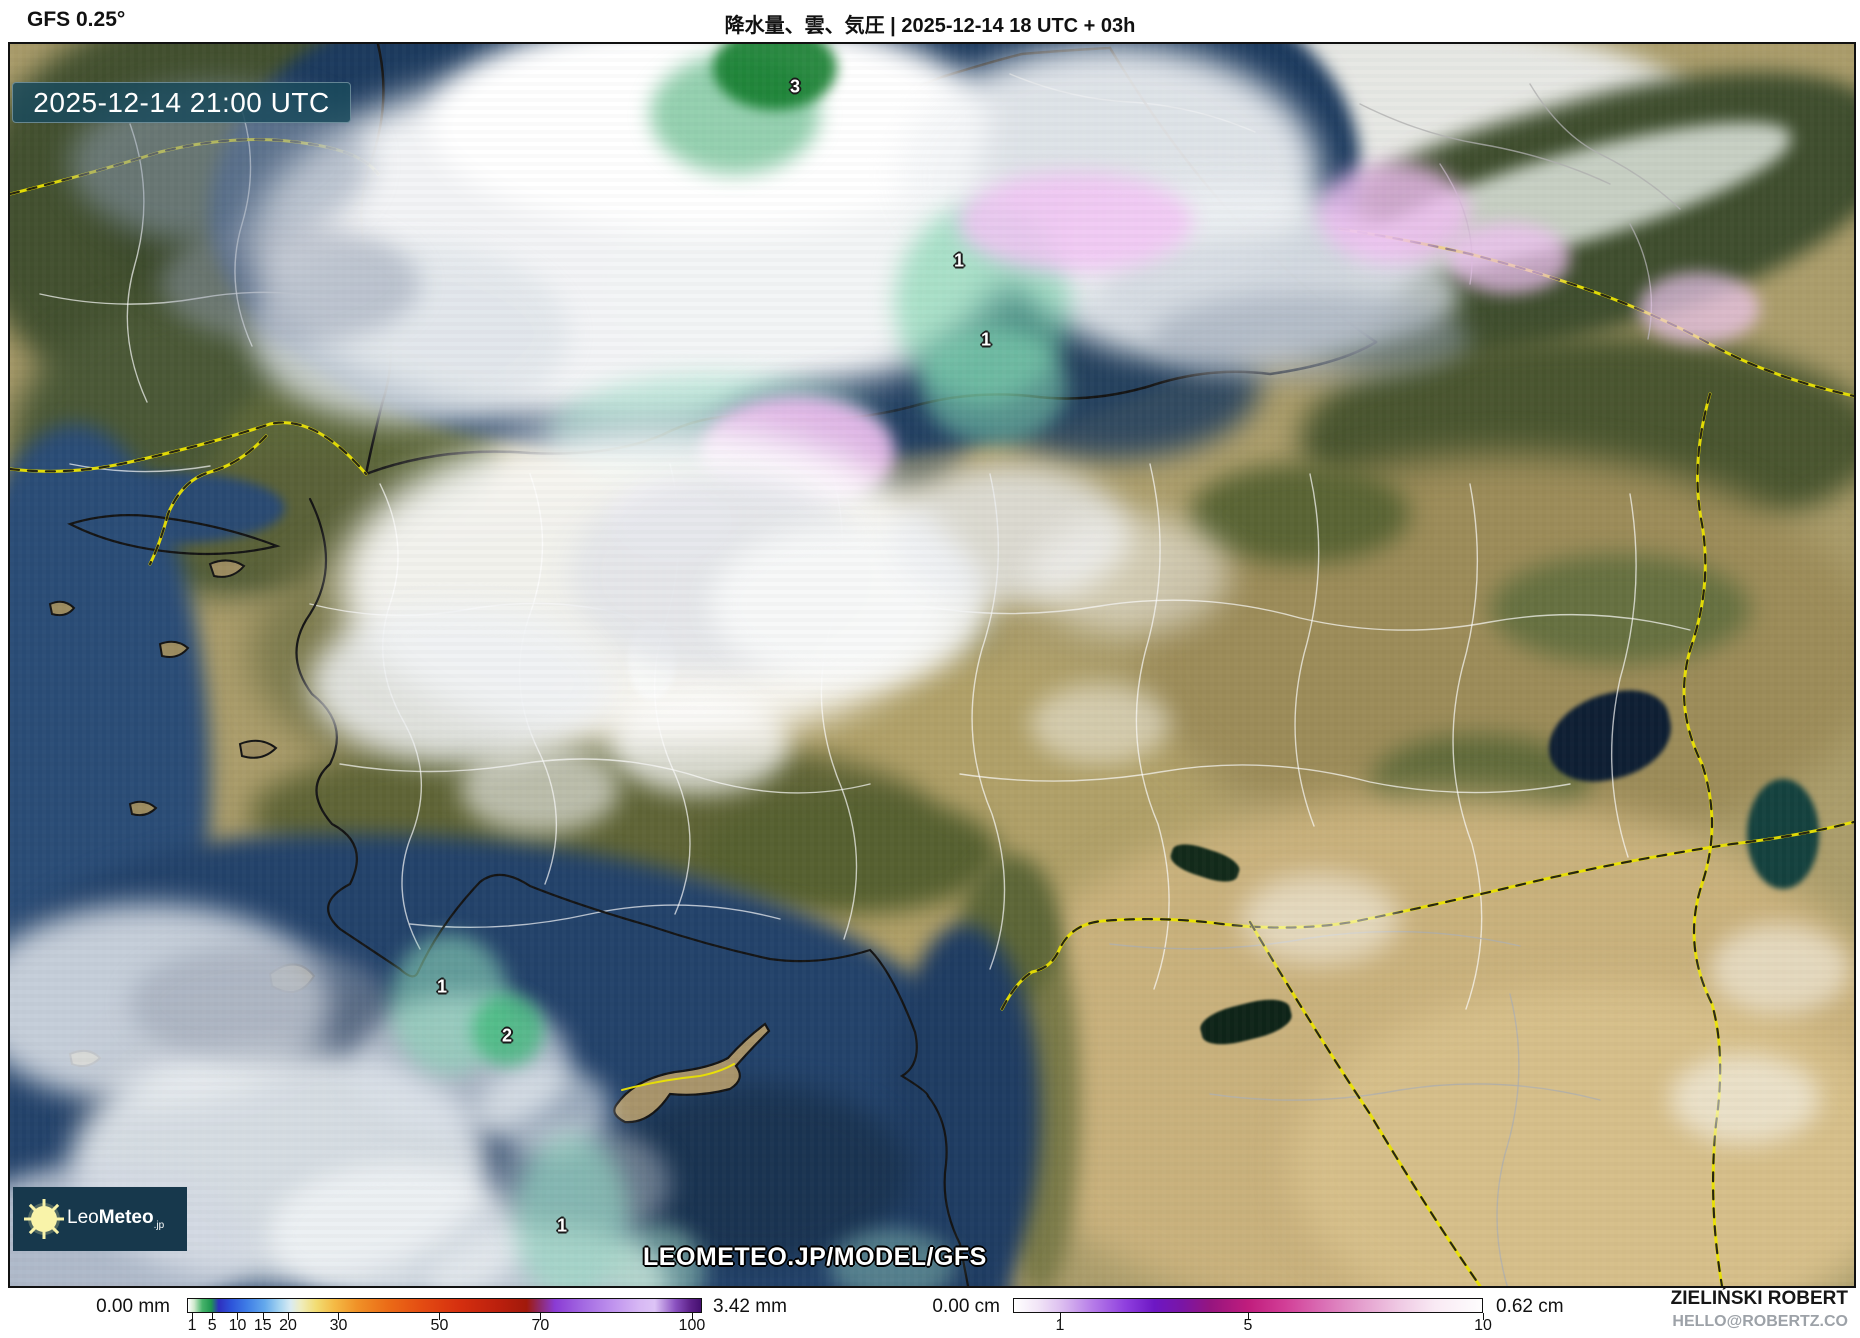  I want to click on precip-colorbar, so click(444, 1305).